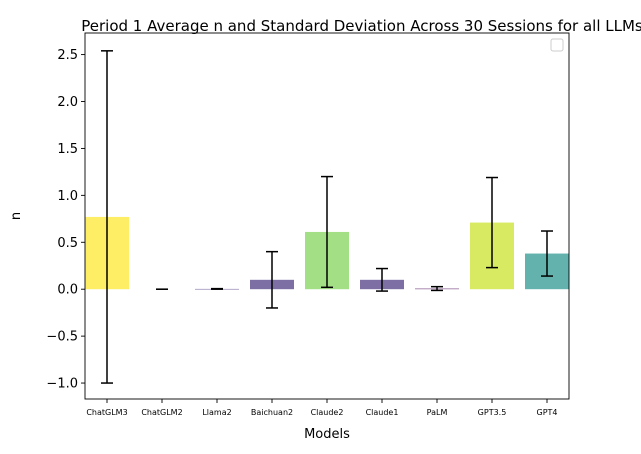 The width and height of the screenshot is (641, 454). Describe the element at coordinates (492, 412) in the screenshot. I see `x-tick-label: GPT3.5` at that location.